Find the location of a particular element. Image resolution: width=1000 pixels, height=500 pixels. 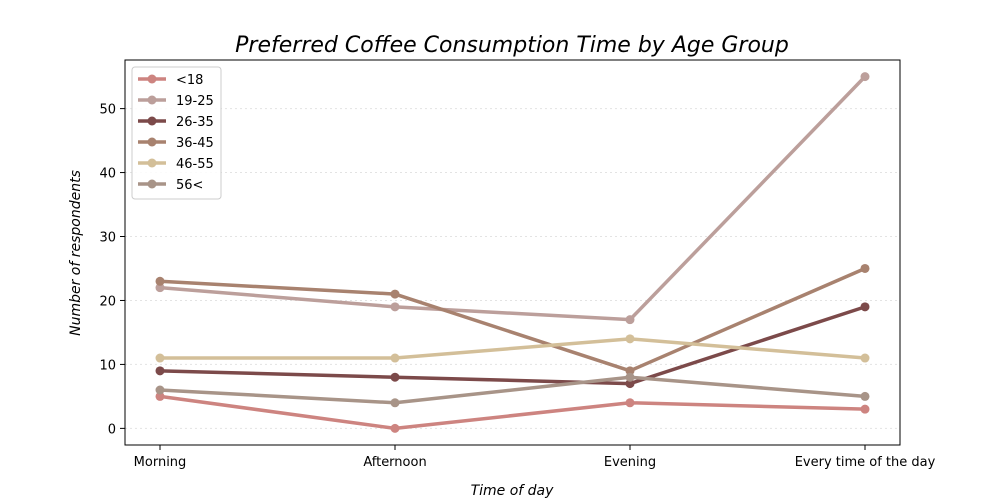

series-56< is located at coordinates (512, 390).